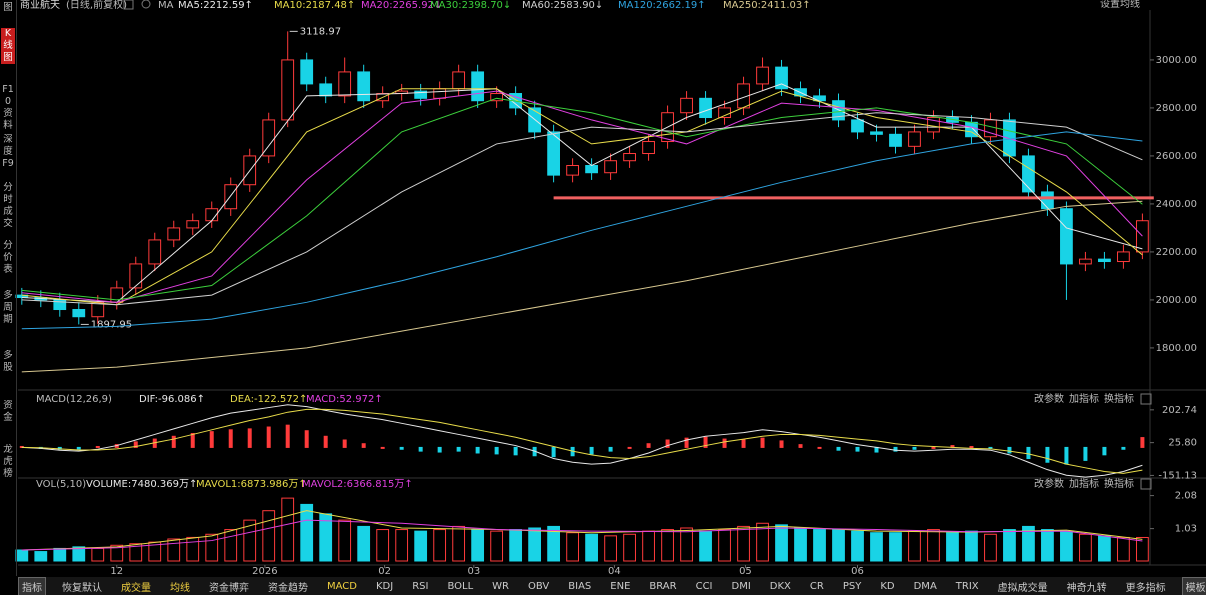  What do you see at coordinates (539, 586) in the screenshot?
I see `indicator-tab: OBV` at bounding box center [539, 586].